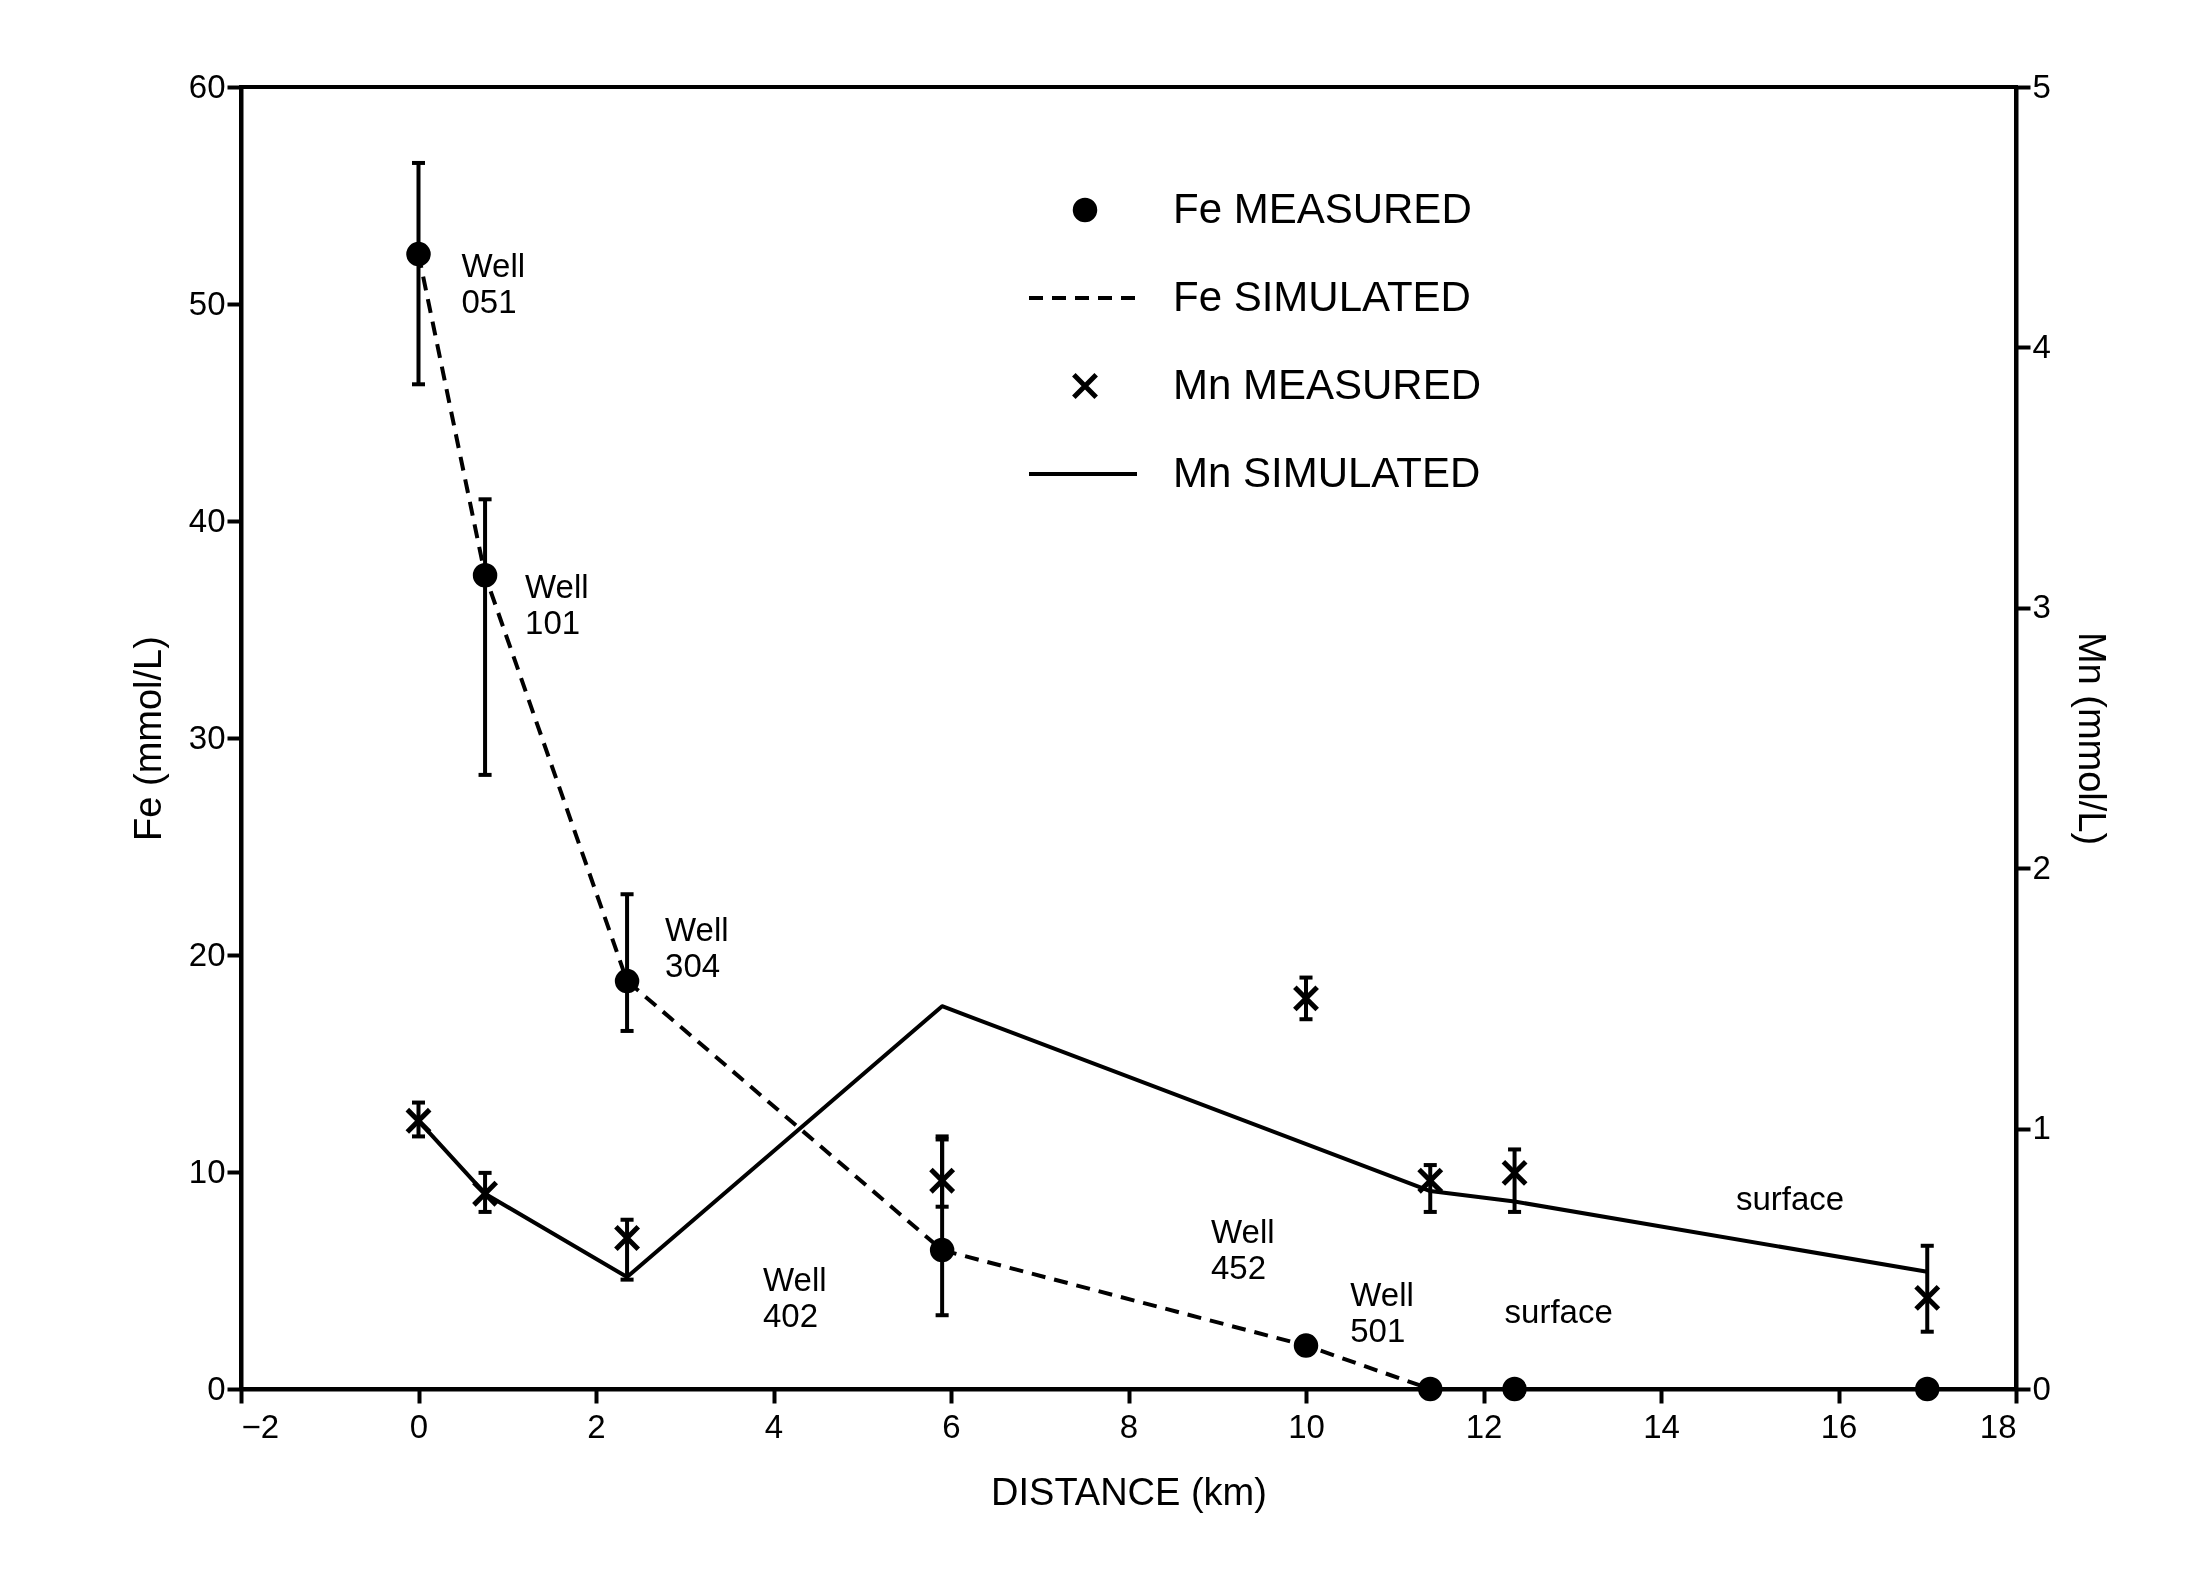 This screenshot has height=1571, width=2195. What do you see at coordinates (795, 1297) in the screenshot?
I see `annotation: Well 402` at bounding box center [795, 1297].